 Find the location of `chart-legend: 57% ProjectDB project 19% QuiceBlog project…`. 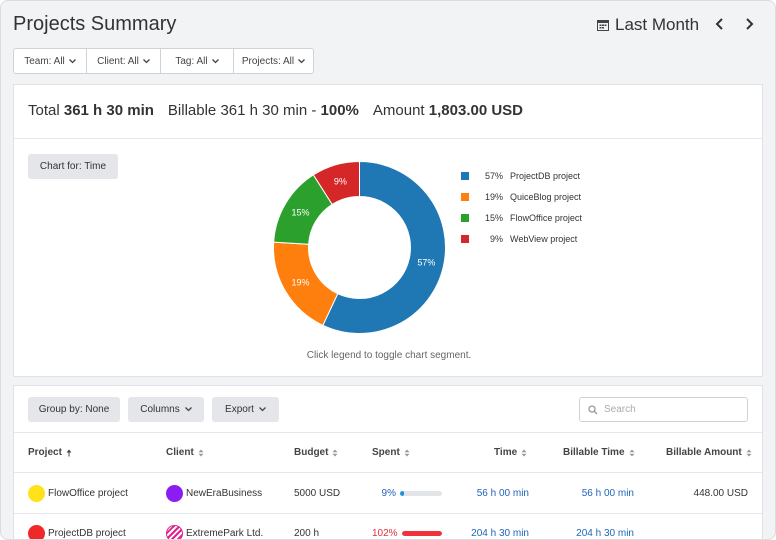

chart-legend: 57% ProjectDB project 19% QuiceBlog project… is located at coordinates (521, 207).